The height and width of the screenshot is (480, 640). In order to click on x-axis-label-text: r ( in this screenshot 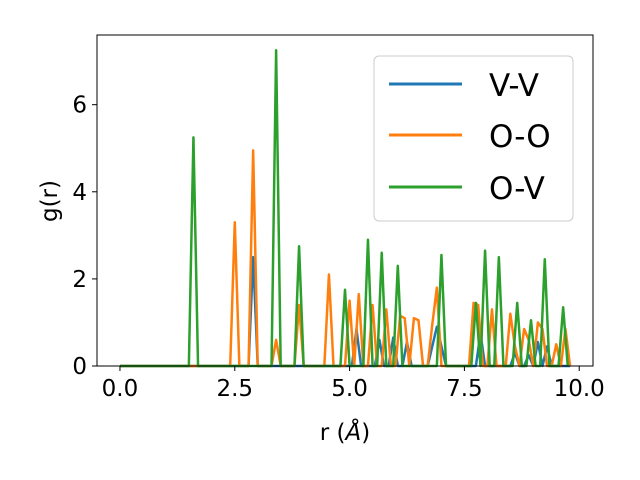, I will do `click(333, 433)`.